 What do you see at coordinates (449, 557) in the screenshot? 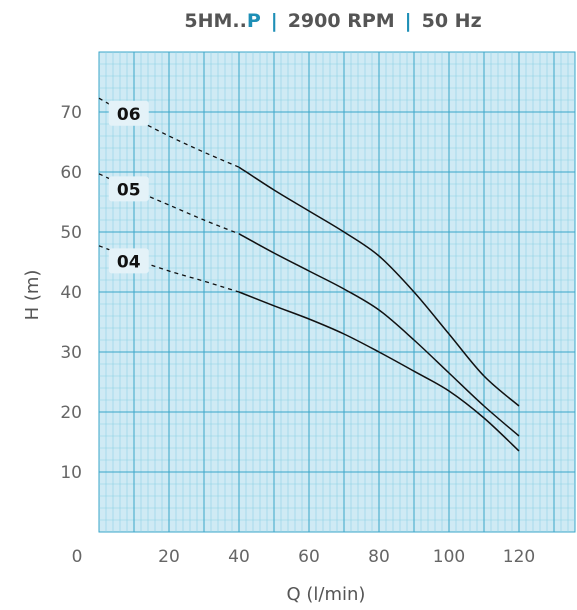
I see `x-tick-label: 100` at bounding box center [449, 557].